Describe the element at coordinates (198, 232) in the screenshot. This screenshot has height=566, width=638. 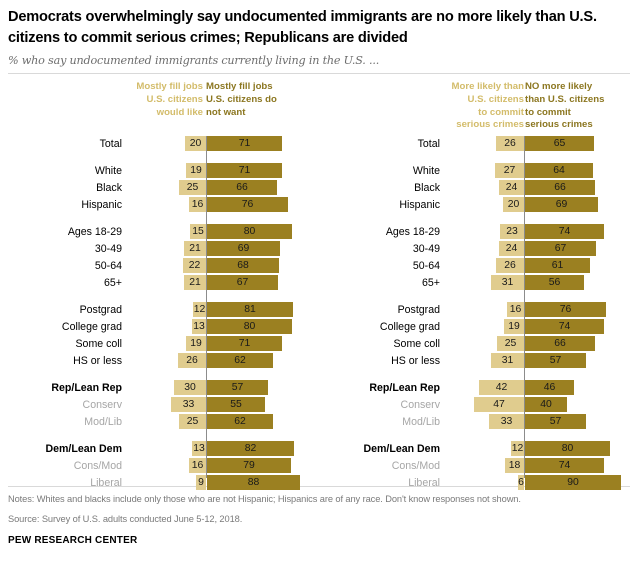
I see `bar-left-value: 15` at that location.